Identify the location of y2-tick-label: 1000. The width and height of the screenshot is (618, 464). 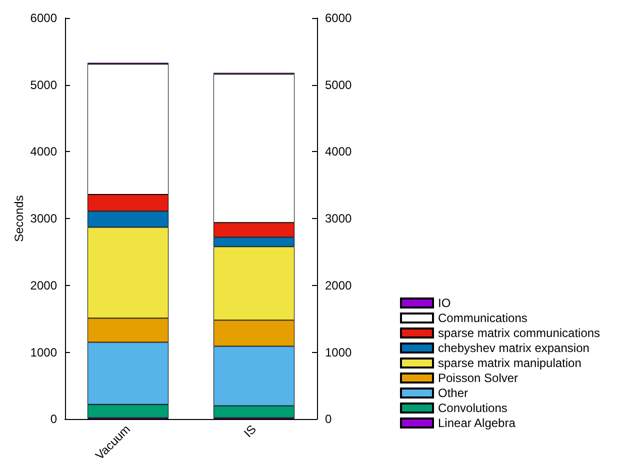
(338, 352).